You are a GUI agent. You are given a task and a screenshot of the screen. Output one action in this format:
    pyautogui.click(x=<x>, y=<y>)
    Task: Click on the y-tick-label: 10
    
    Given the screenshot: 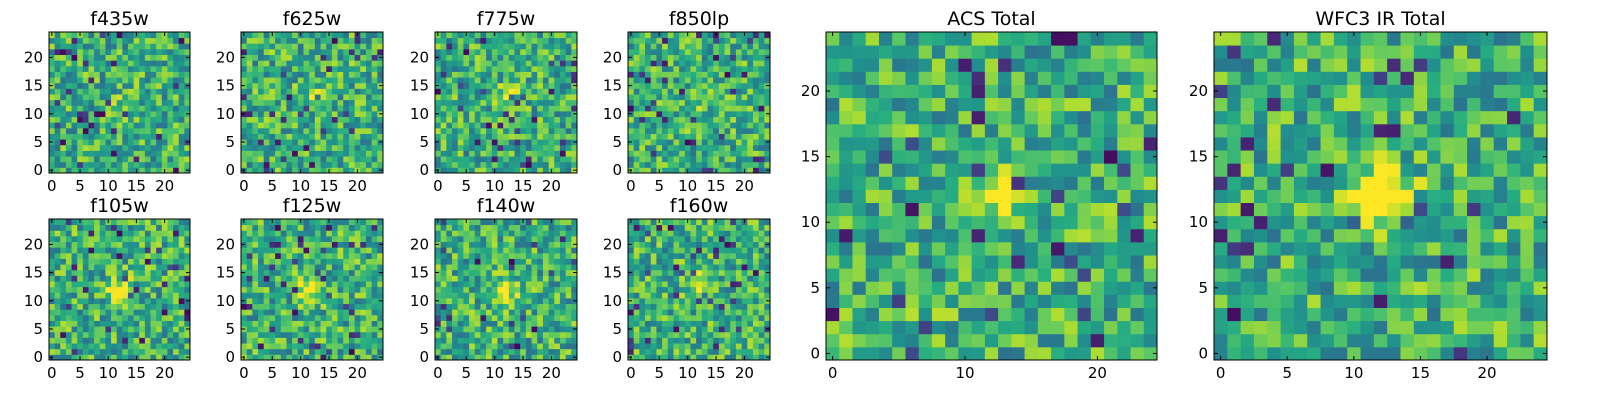 What is the action you would take?
    pyautogui.click(x=225, y=114)
    